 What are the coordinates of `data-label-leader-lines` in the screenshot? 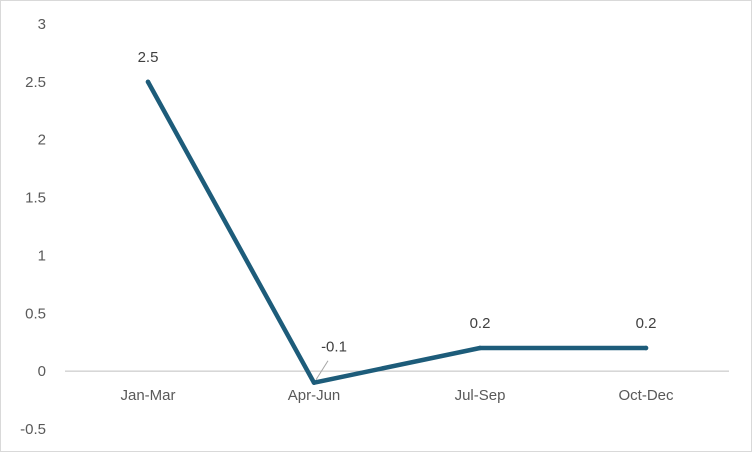 It's located at (322, 370).